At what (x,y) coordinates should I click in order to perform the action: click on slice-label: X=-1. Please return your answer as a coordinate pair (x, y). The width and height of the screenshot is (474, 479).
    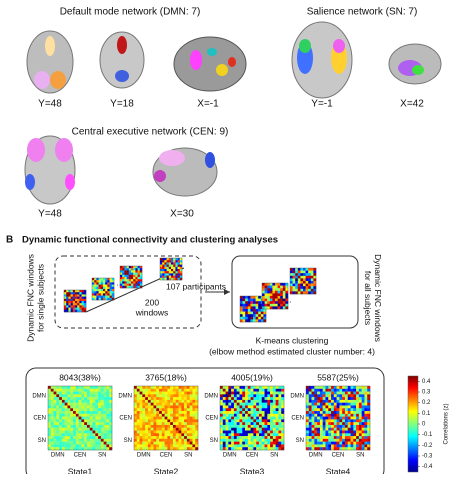
    Looking at the image, I should click on (208, 104).